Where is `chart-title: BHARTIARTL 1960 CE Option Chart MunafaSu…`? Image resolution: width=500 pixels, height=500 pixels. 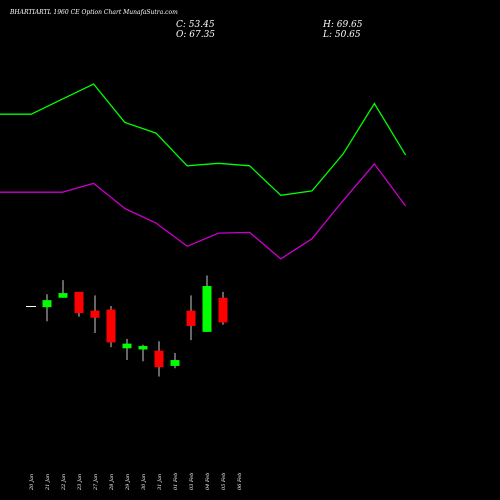
chart-title: BHARTIARTL 1960 CE Option Chart MunafaSu… is located at coordinates (94, 12).